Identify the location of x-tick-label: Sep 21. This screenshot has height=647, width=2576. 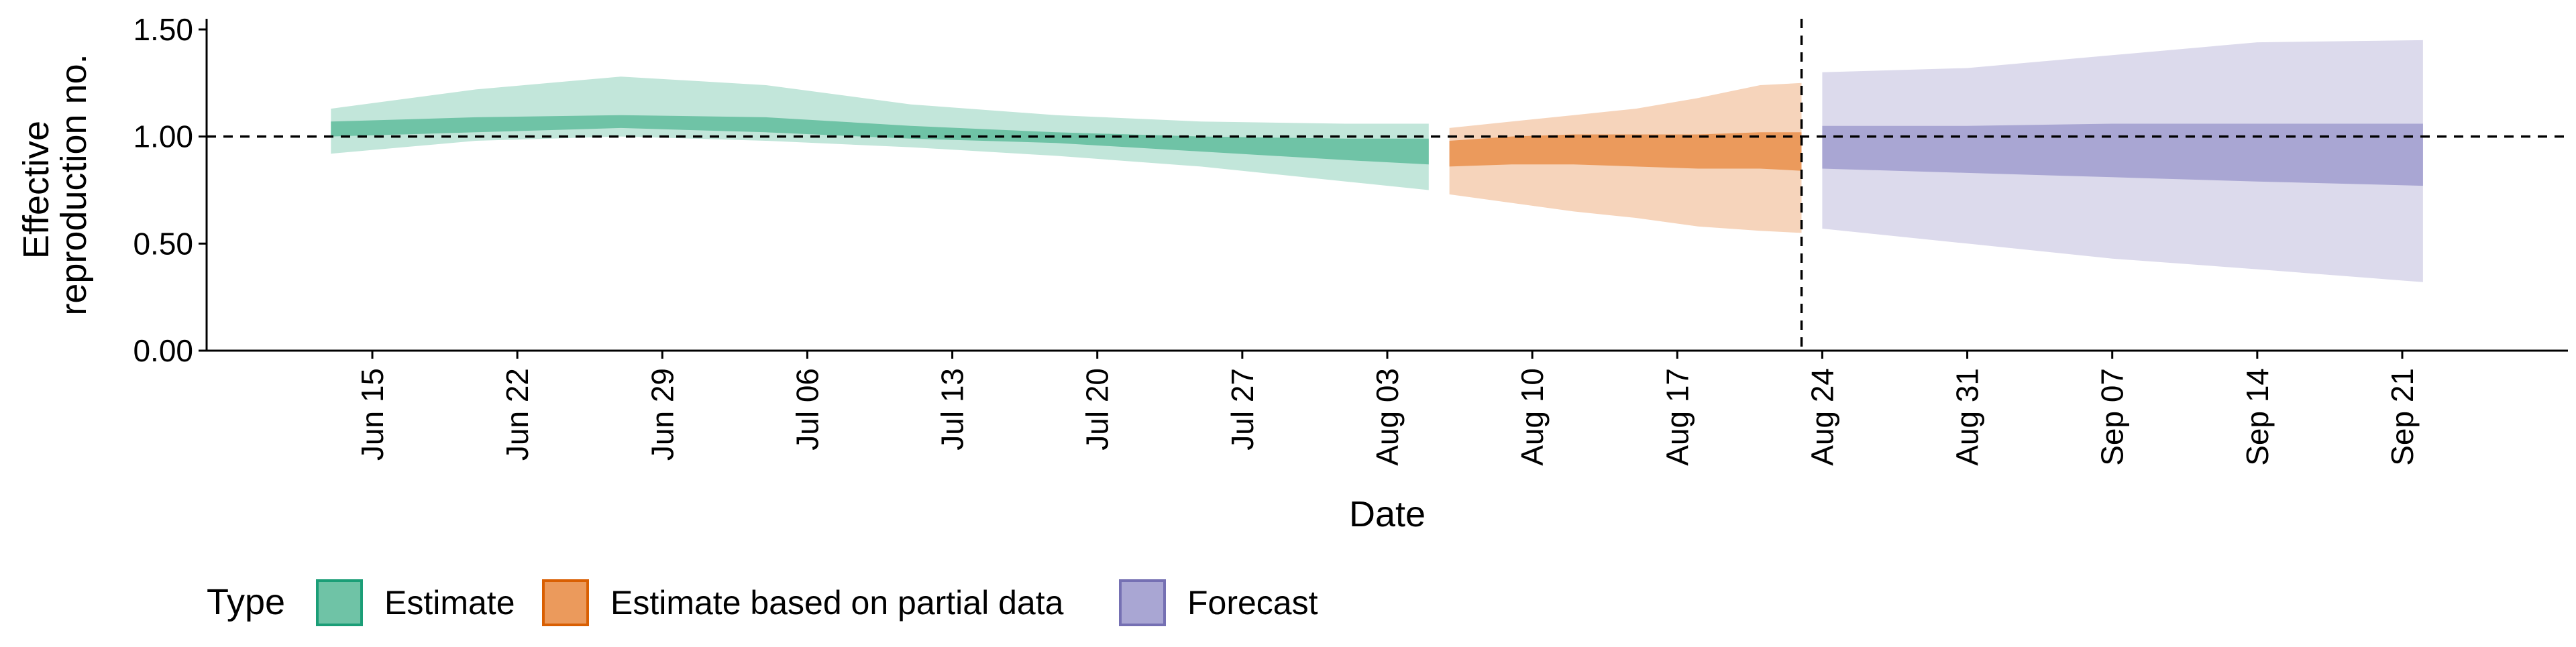
(2402, 417).